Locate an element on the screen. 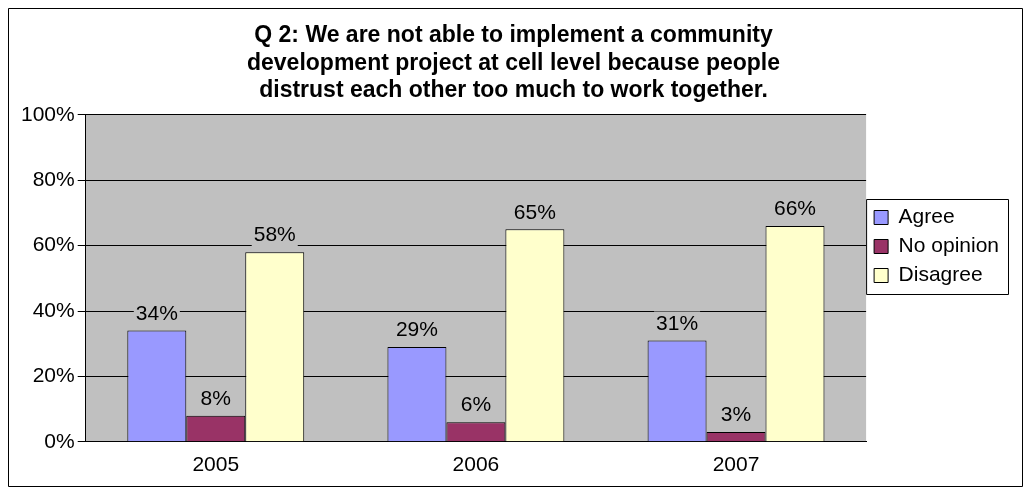 This screenshot has width=1031, height=495. y-tick-label: 80% is located at coordinates (53, 178).